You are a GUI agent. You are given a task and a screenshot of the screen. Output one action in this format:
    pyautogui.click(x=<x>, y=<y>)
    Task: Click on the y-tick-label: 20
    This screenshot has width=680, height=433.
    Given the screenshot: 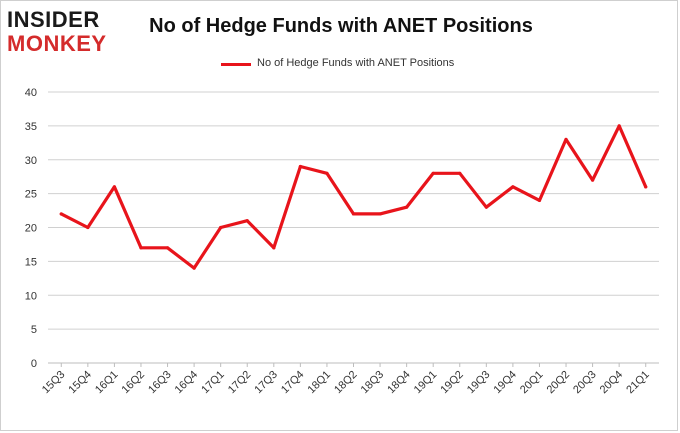 What is the action you would take?
    pyautogui.click(x=31, y=229)
    